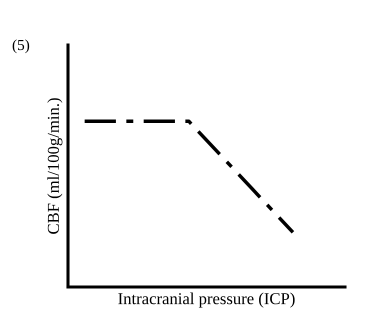 This screenshot has height=328, width=367. What do you see at coordinates (21, 46) in the screenshot?
I see `chart-title: (5)` at bounding box center [21, 46].